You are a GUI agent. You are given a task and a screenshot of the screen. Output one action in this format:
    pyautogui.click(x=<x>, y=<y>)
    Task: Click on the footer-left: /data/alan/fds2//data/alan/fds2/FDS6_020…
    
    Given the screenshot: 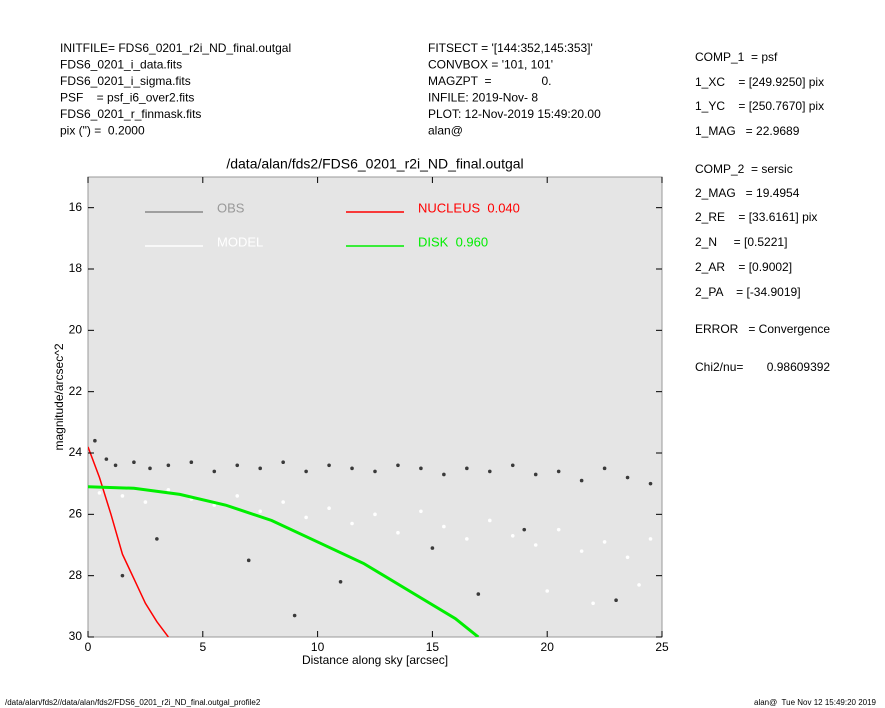 What is the action you would take?
    pyautogui.click(x=133, y=702)
    